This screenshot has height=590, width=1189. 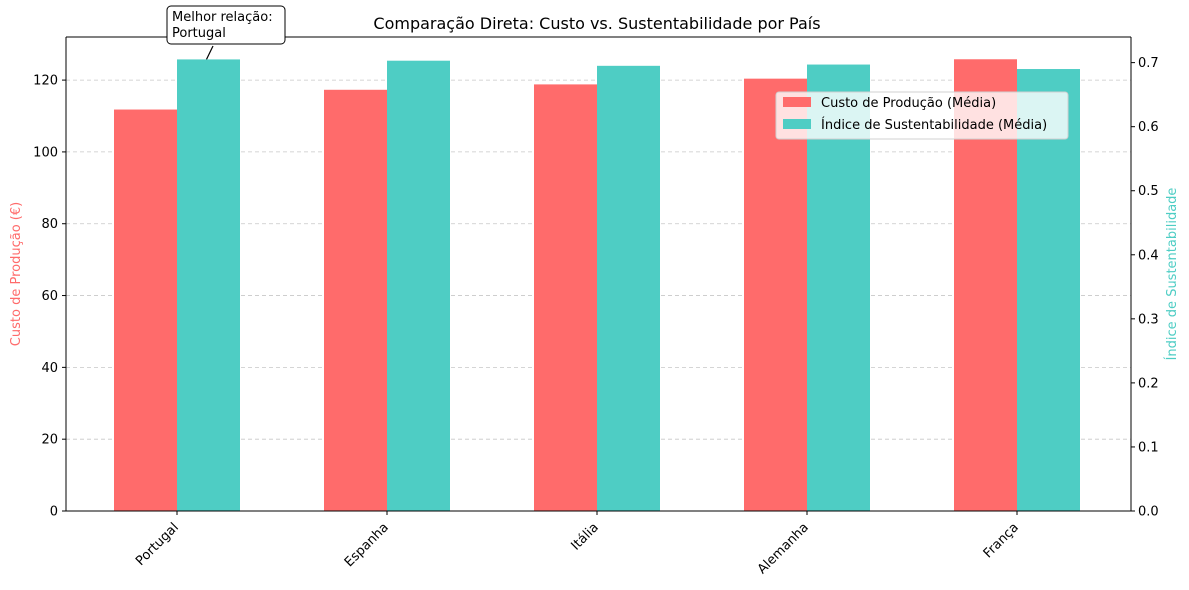 What do you see at coordinates (418, 285) in the screenshot?
I see `bar-indice-espanha` at bounding box center [418, 285].